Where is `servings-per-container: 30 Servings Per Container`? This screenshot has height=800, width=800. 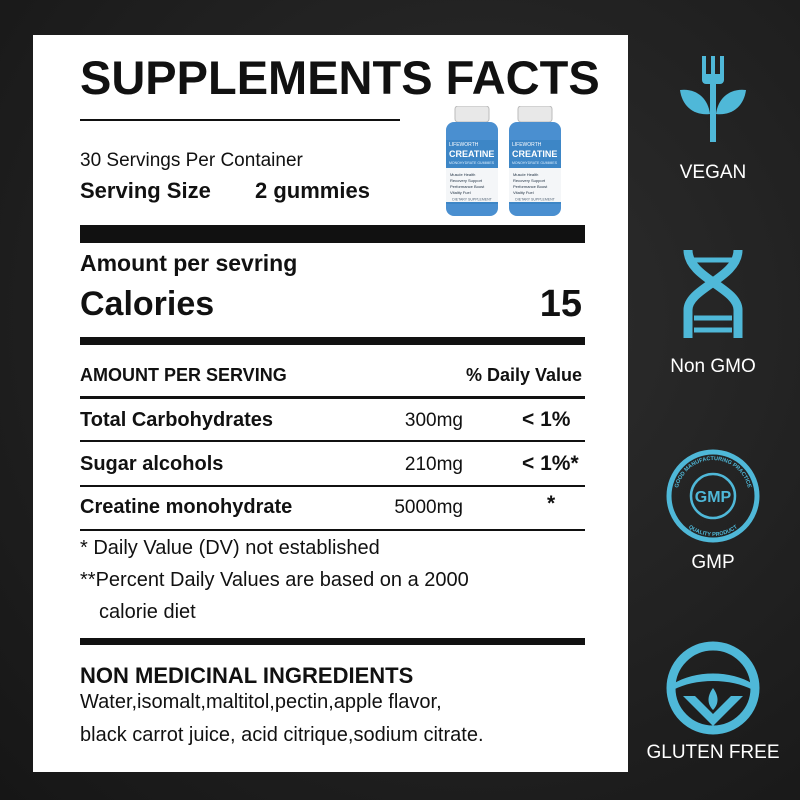
servings-per-container: 30 Servings Per Container is located at coordinates (191, 160).